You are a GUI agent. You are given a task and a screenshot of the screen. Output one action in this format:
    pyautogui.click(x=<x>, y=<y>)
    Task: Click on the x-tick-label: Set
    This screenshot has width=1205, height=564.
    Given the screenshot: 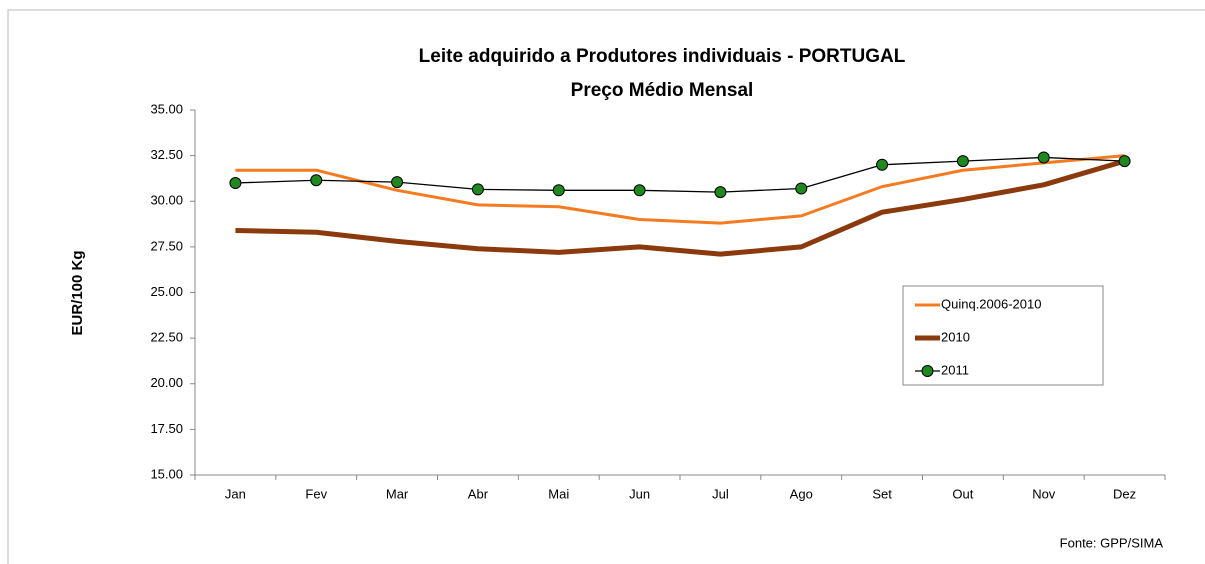 What is the action you would take?
    pyautogui.click(x=882, y=493)
    